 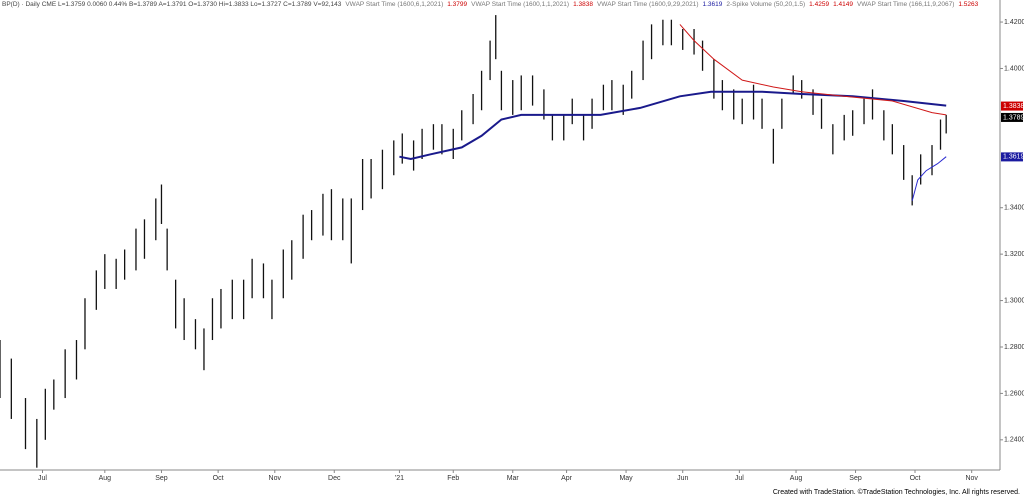 What do you see at coordinates (1014, 68) in the screenshot?
I see `y-tick-label: 1.4000` at bounding box center [1014, 68].